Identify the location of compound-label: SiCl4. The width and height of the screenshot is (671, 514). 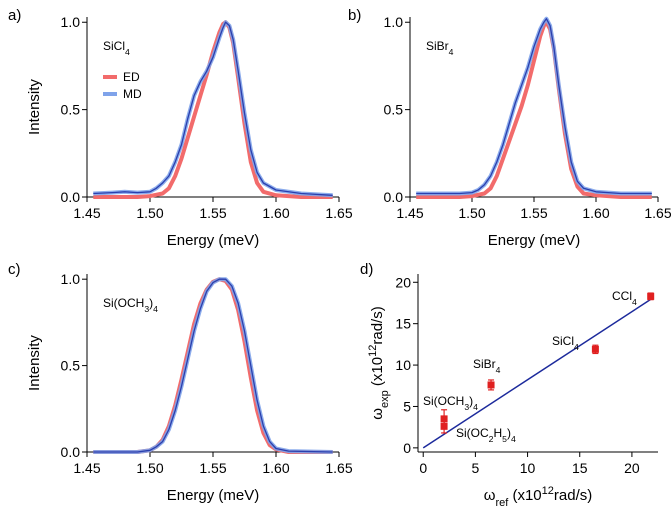
(116, 48).